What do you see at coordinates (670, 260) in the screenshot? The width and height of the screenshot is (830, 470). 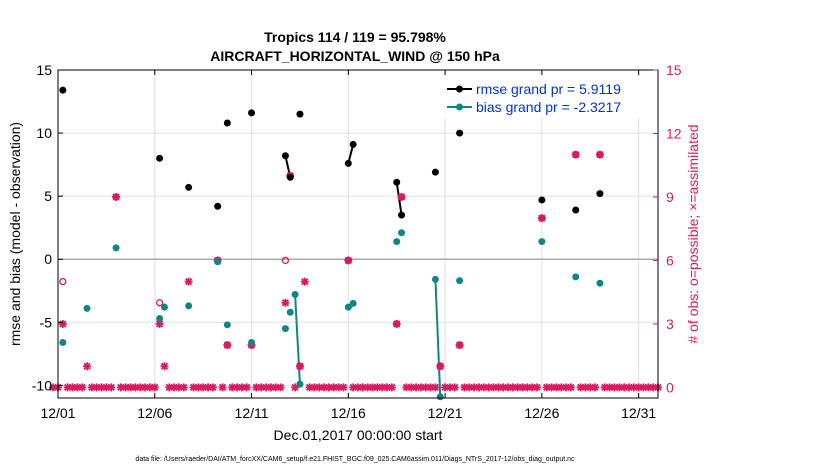 I see `y-right-tick-label: 6` at bounding box center [670, 260].